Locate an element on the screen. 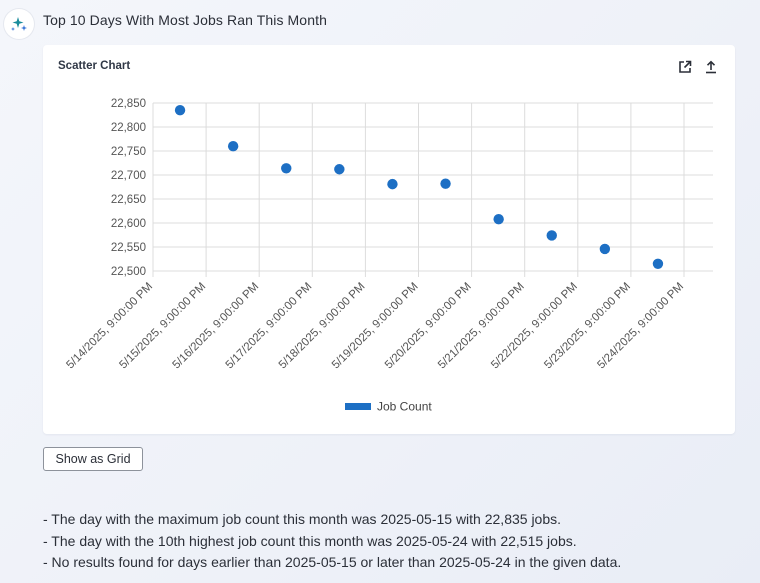 This screenshot has height=583, width=760. upload-icon is located at coordinates (711, 67).